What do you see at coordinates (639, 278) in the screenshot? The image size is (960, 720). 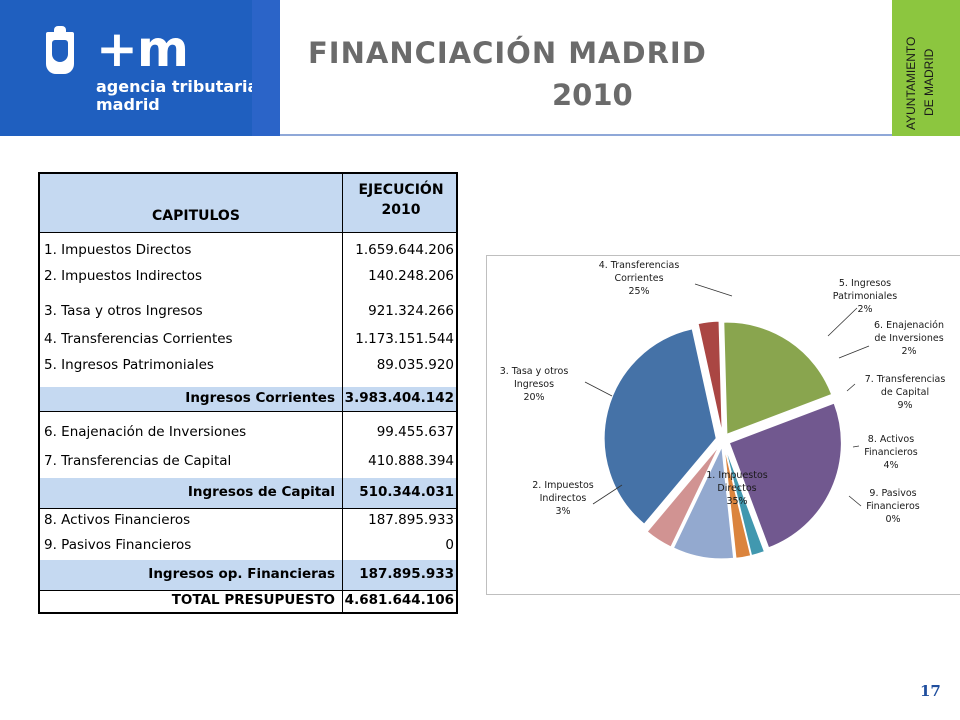 I see `slice-label: 4. Transferencias Corrientes 25%` at bounding box center [639, 278].